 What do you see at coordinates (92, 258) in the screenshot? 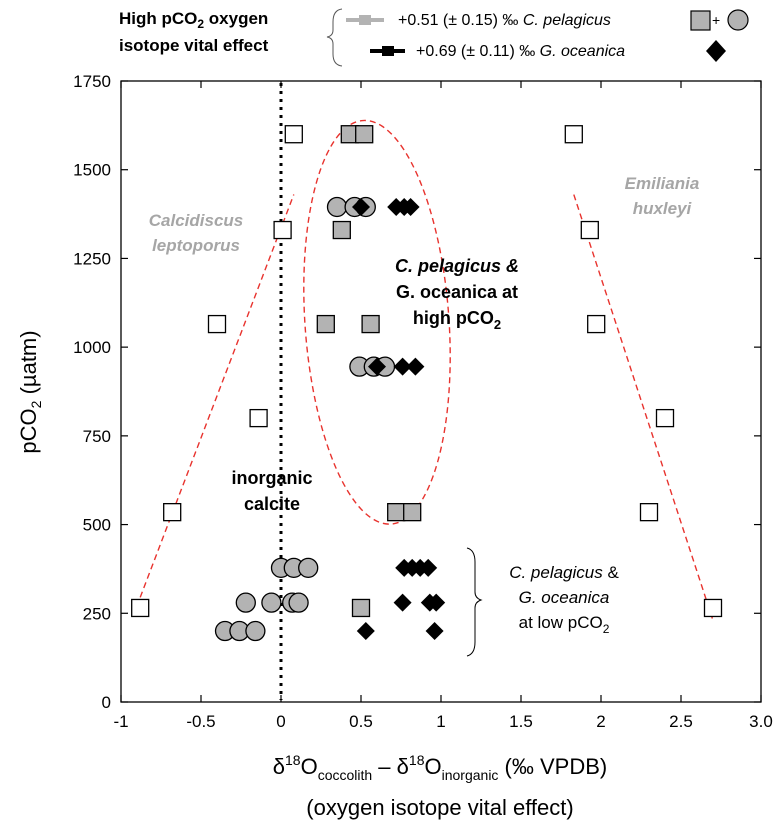
I see `y-tick-label: 1250` at bounding box center [92, 258].